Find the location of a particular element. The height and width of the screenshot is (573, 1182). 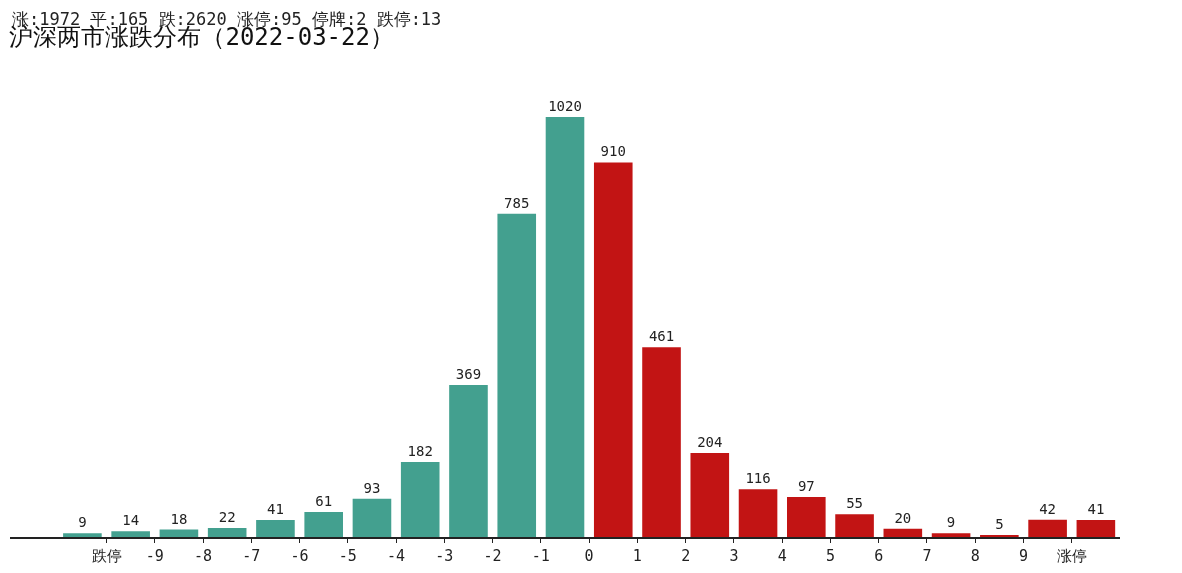

x-tick-label: 2 is located at coordinates (686, 555).